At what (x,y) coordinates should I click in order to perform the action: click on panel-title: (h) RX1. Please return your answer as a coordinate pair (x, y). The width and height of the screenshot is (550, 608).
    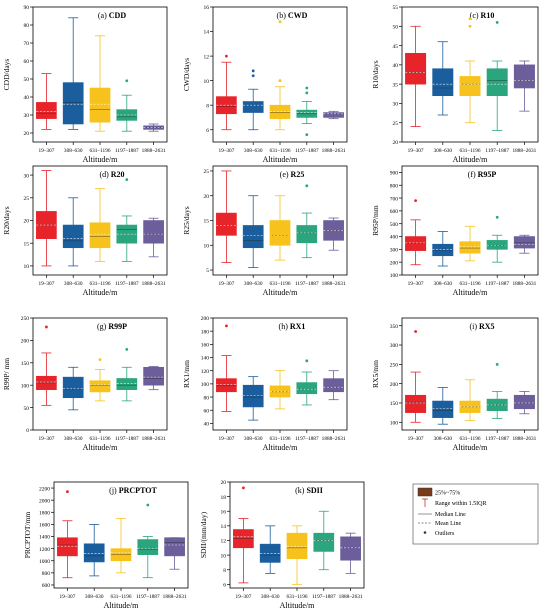
    Looking at the image, I should click on (292, 326).